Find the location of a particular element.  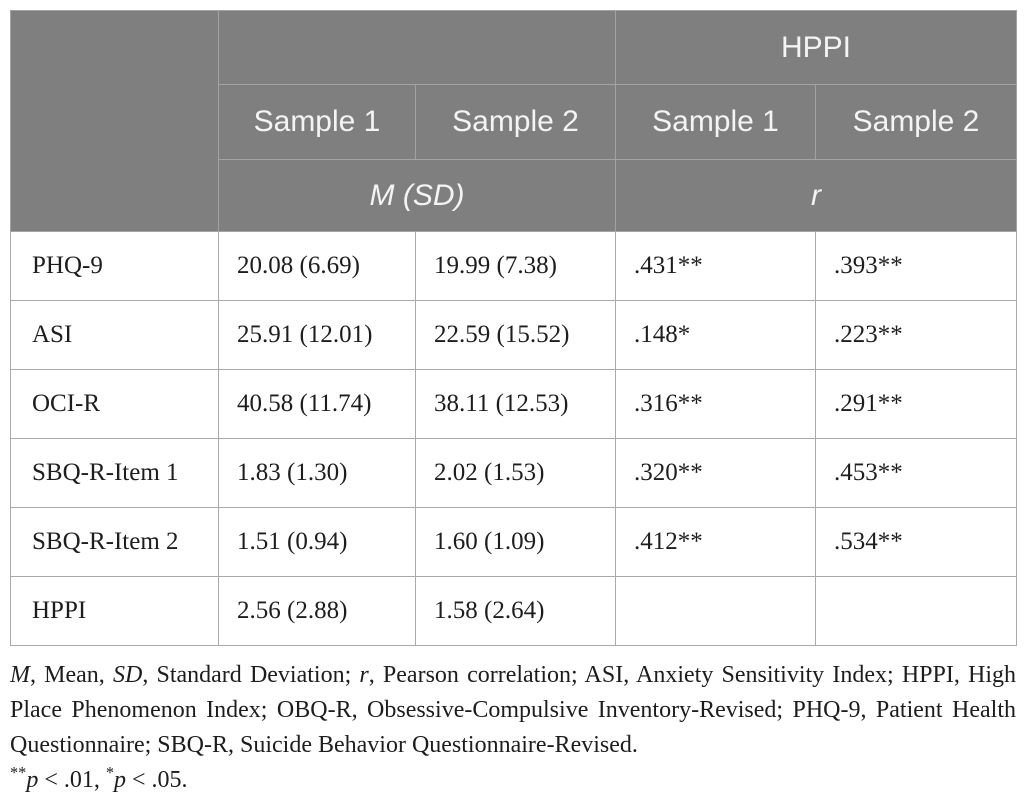

mean-sd-sample2: 1.60 (1.09) is located at coordinates (515, 542).